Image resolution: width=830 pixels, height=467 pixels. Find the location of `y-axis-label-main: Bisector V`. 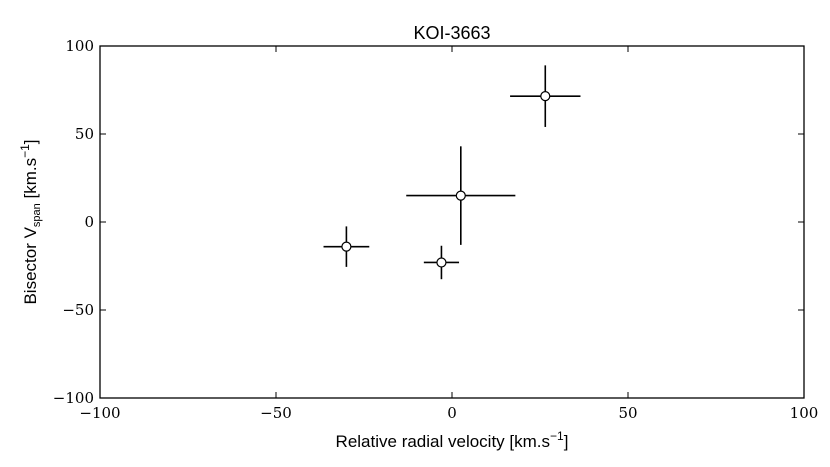

y-axis-label-main: Bisector V is located at coordinates (30, 265).